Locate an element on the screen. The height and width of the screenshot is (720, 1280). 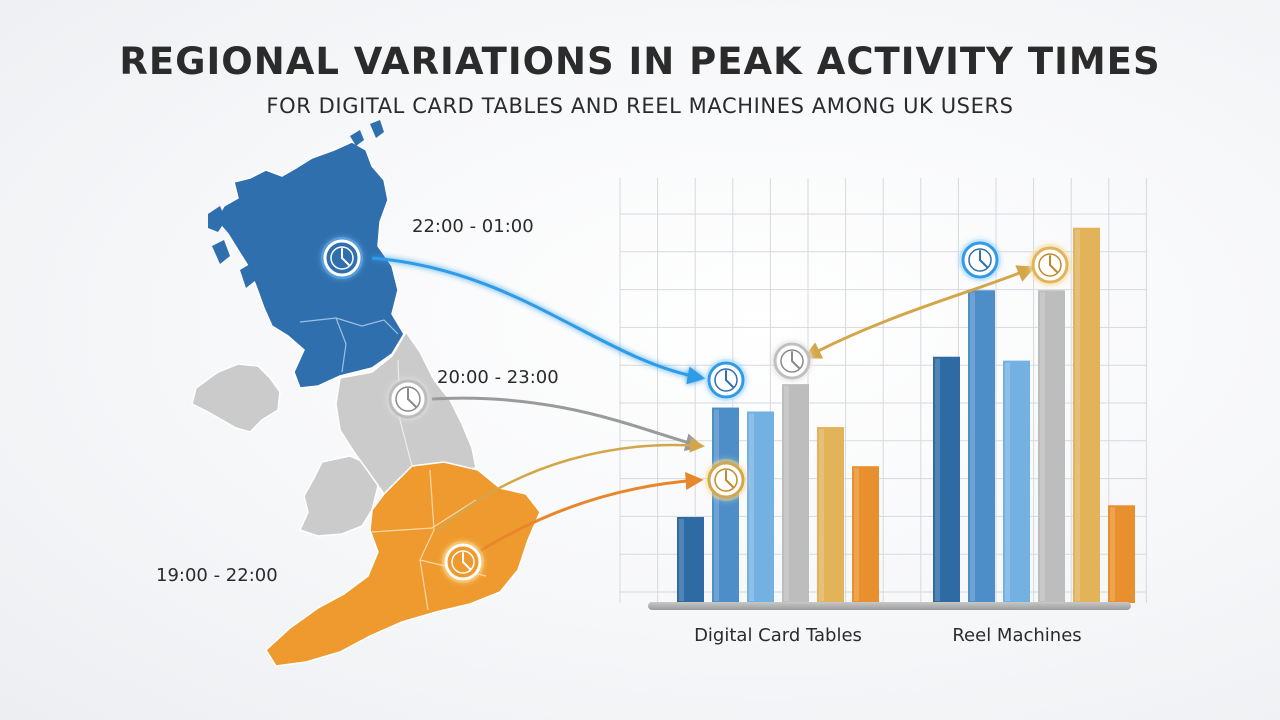
arrow-southern-orange is located at coordinates (587, 514).